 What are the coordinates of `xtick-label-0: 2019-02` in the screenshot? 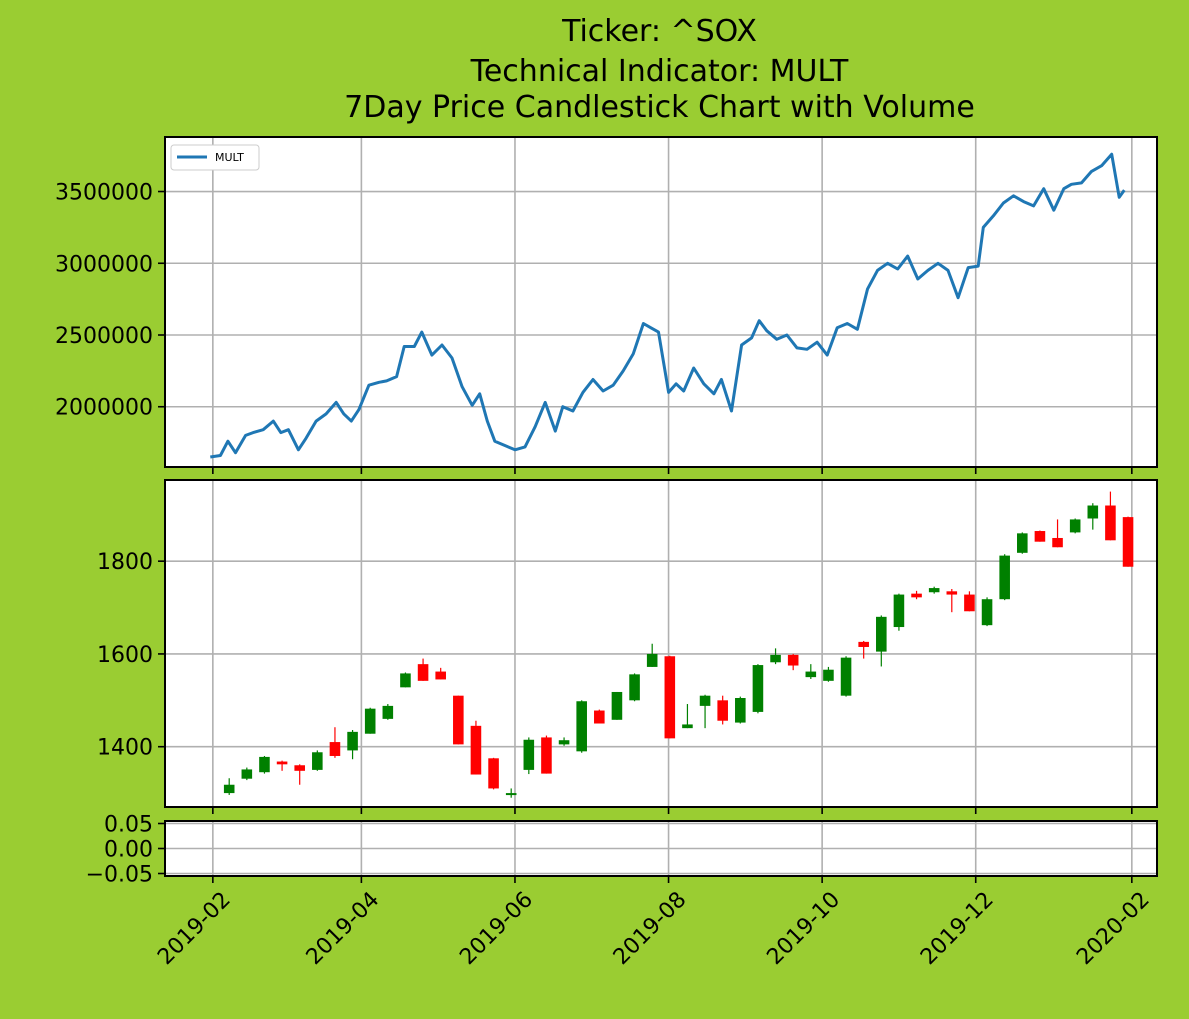 It's located at (194, 928).